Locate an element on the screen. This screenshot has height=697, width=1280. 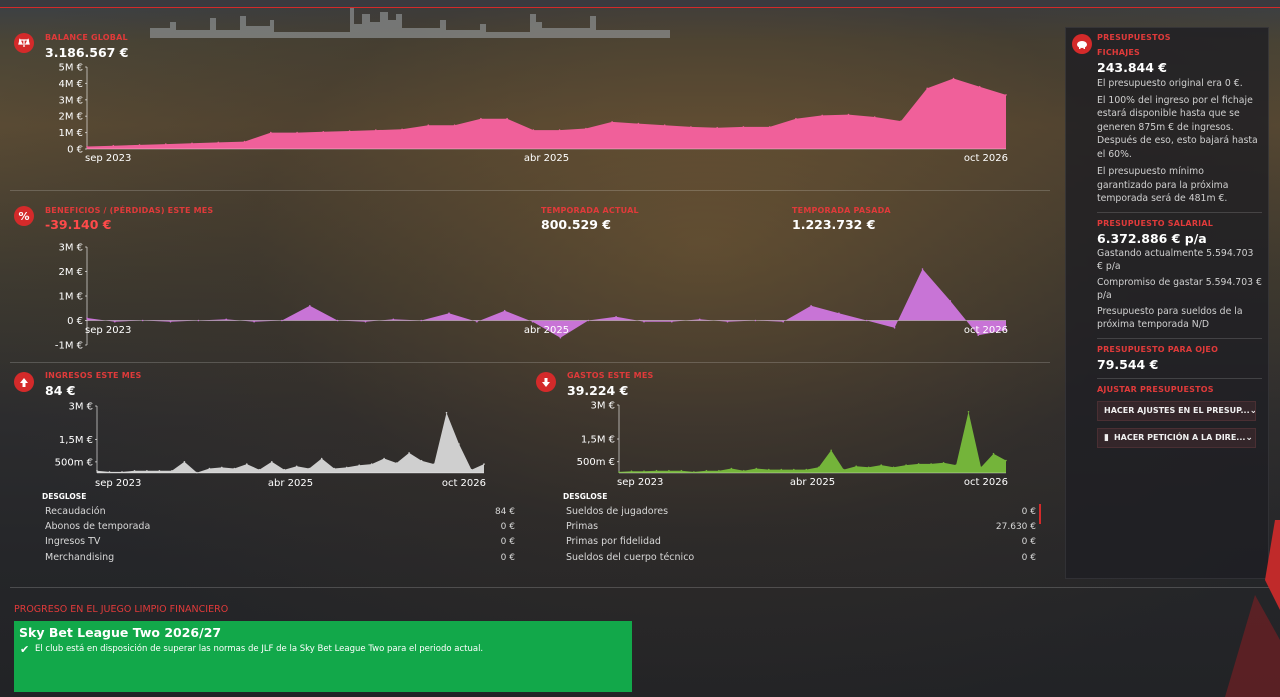
list-item: Sueldos de jugadores 0 € is located at coordinates (801, 511).